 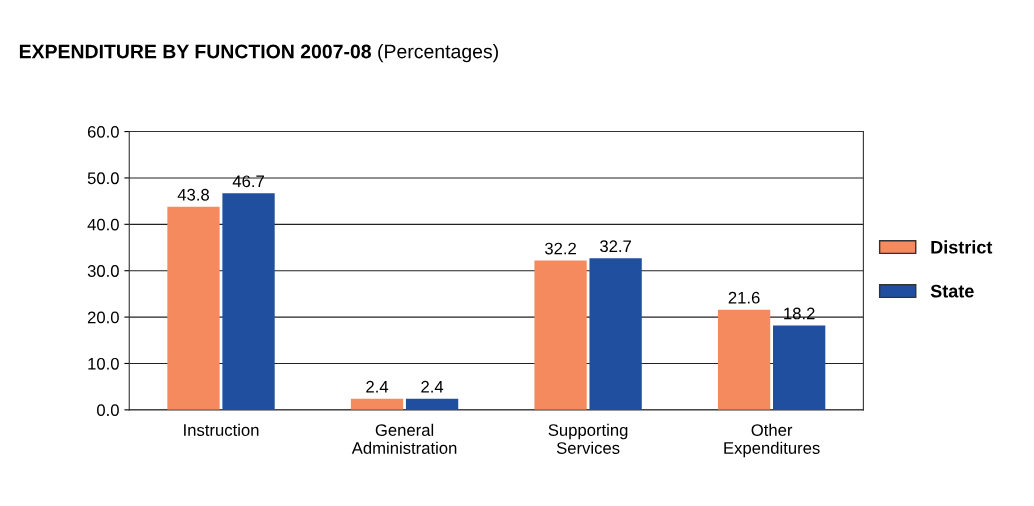 I want to click on y-tick-label: 10.0, so click(x=103, y=363).